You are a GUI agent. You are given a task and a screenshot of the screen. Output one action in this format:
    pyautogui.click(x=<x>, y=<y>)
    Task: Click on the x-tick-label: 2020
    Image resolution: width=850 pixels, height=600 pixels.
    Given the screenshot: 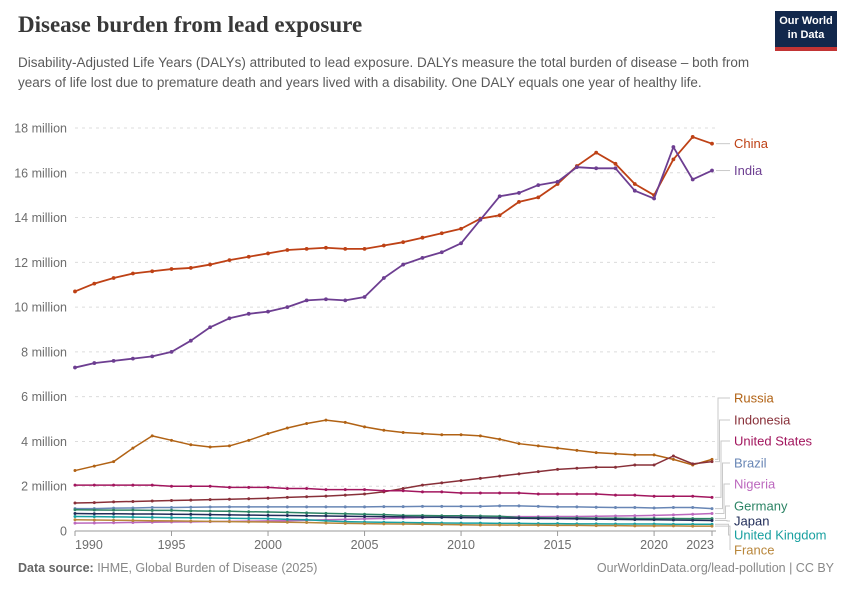 What is the action you would take?
    pyautogui.click(x=654, y=545)
    